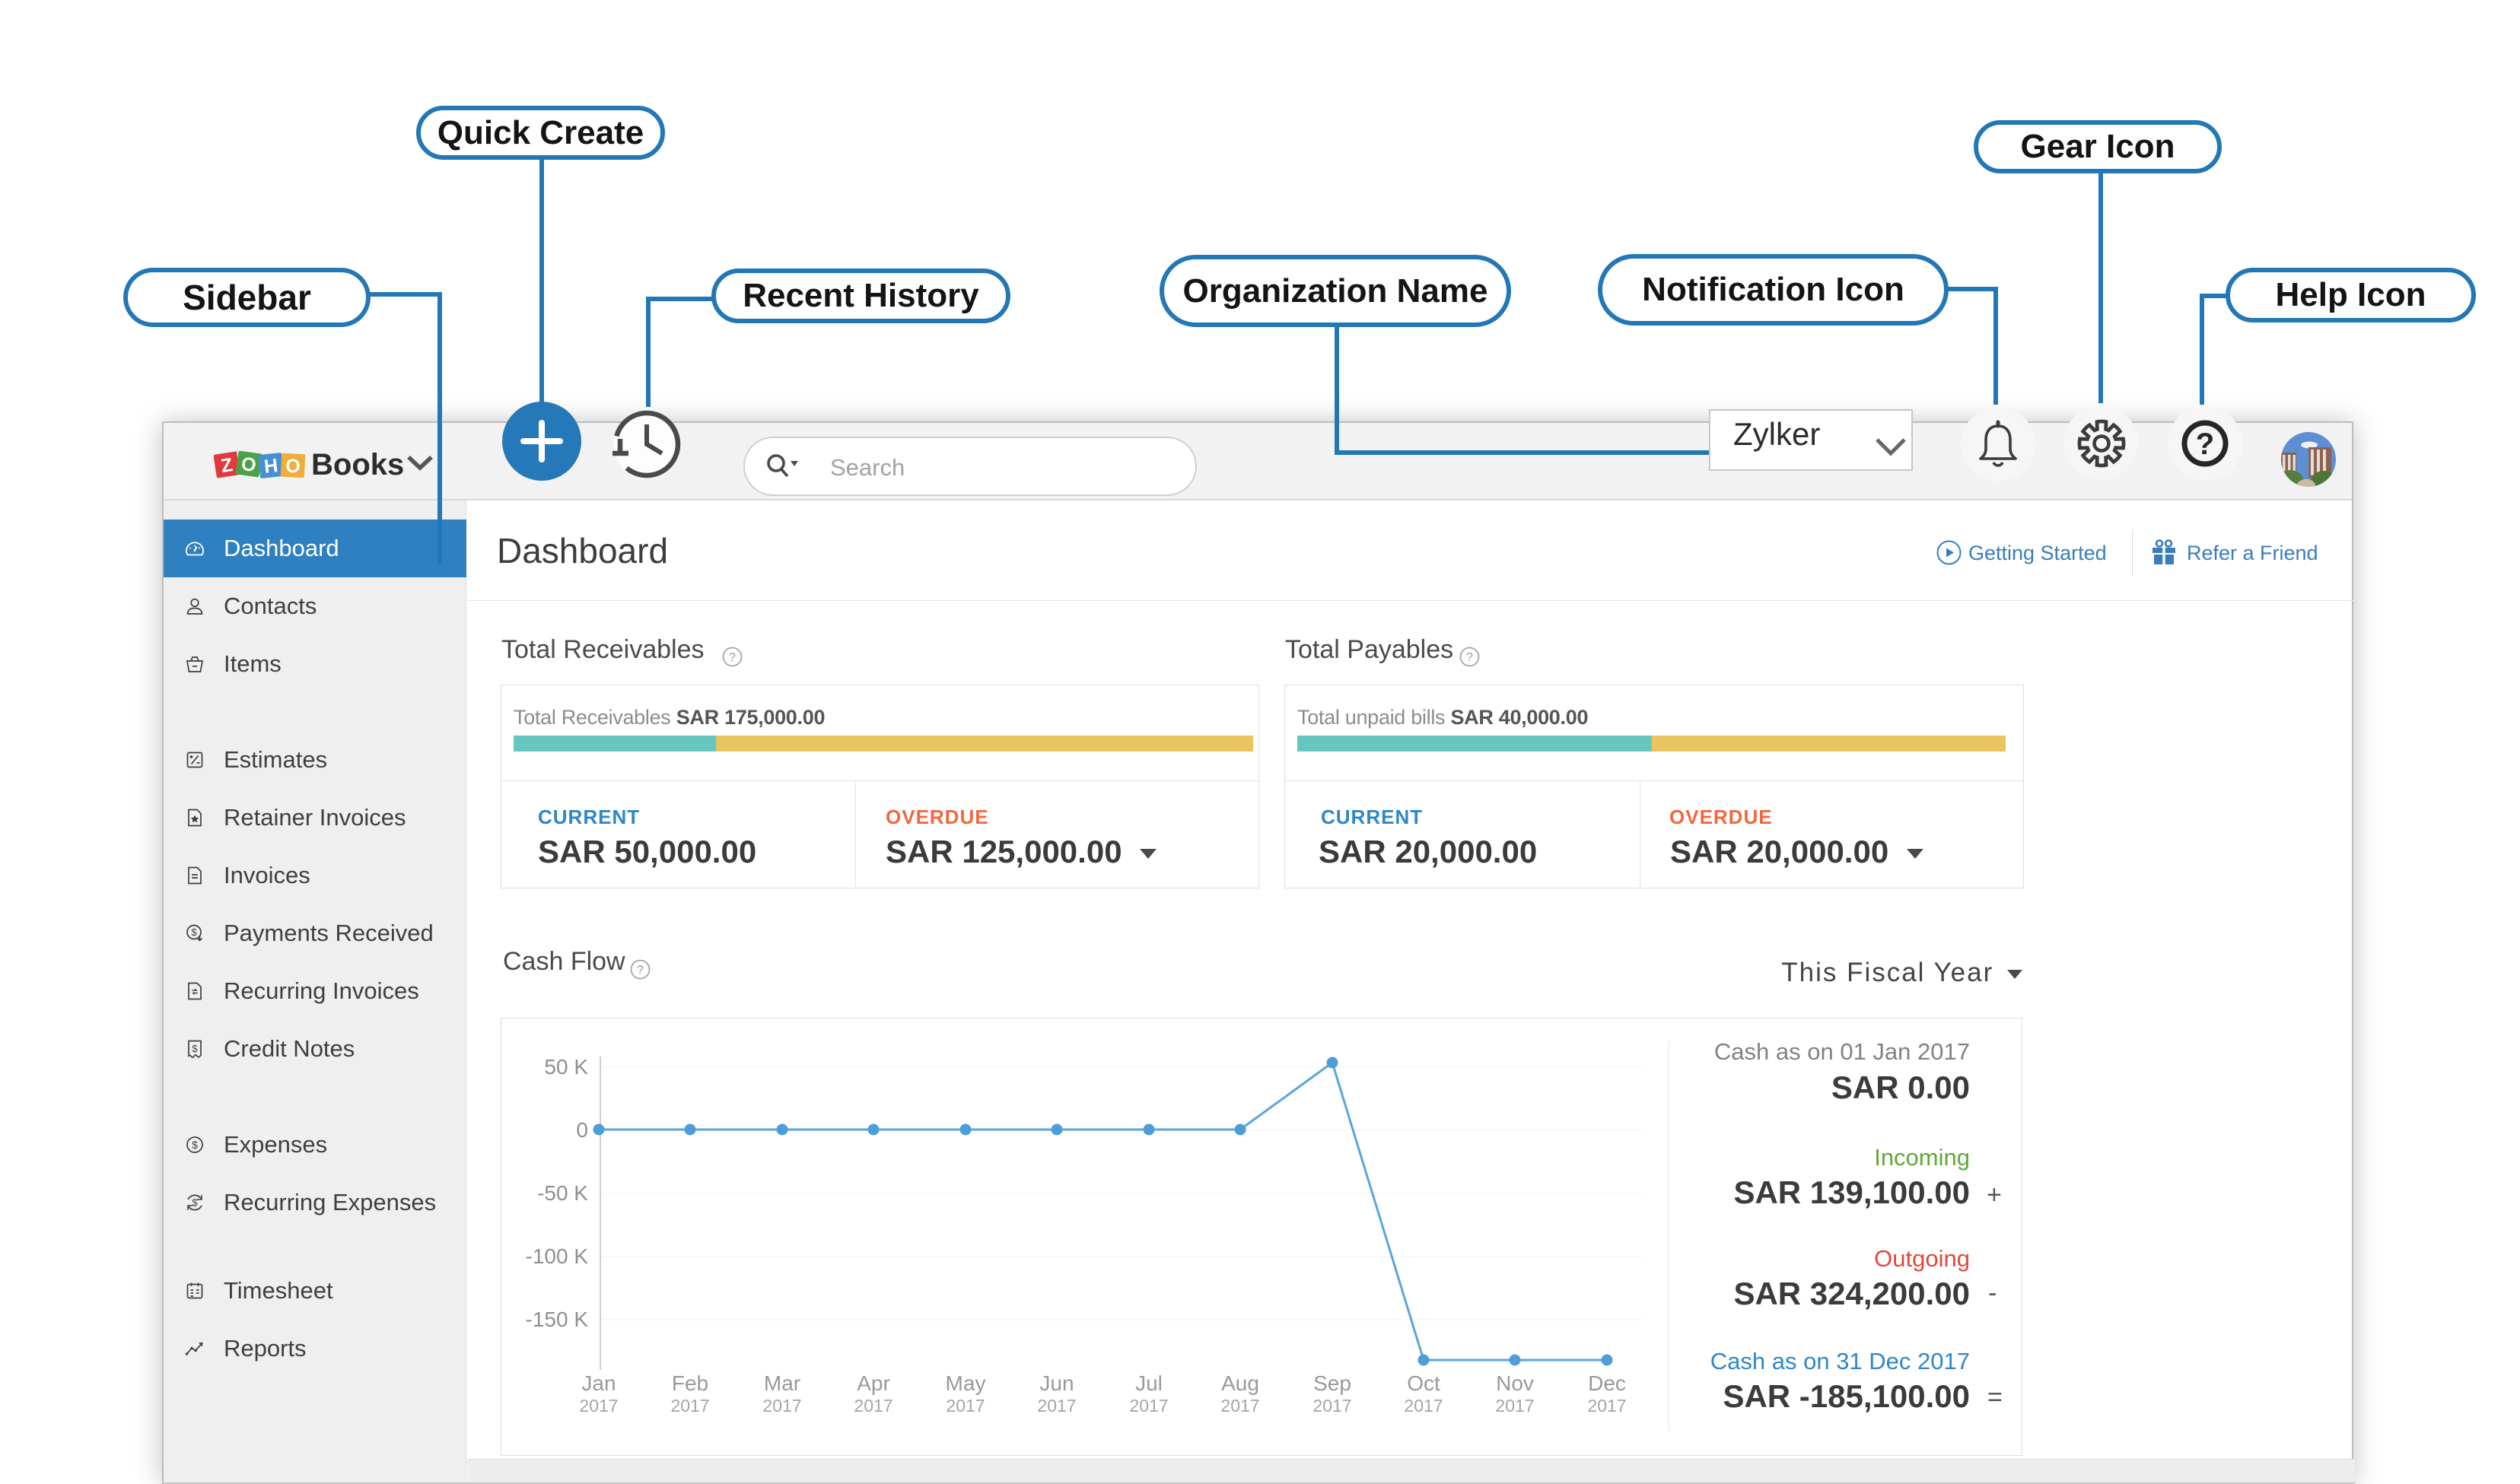 This screenshot has width=2520, height=1484. Describe the element at coordinates (1515, 1383) in the screenshot. I see `svg-text: Nov` at that location.